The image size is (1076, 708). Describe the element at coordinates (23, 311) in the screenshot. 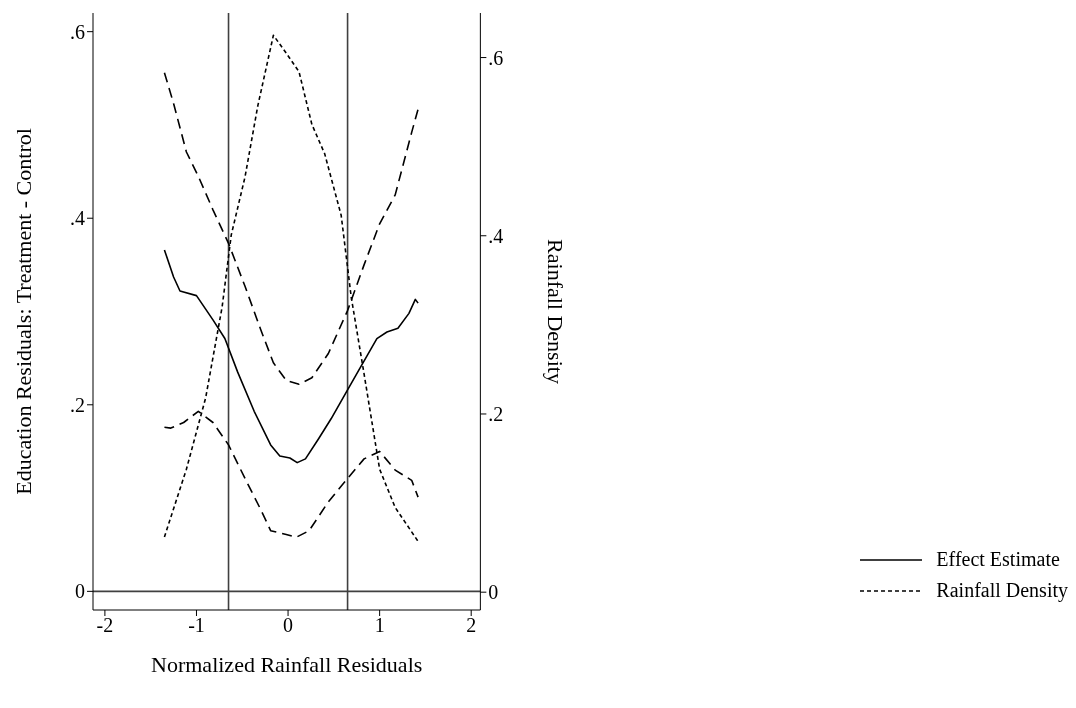

I see `y-axis-title: Education Residuals: Treatment - Control` at that location.